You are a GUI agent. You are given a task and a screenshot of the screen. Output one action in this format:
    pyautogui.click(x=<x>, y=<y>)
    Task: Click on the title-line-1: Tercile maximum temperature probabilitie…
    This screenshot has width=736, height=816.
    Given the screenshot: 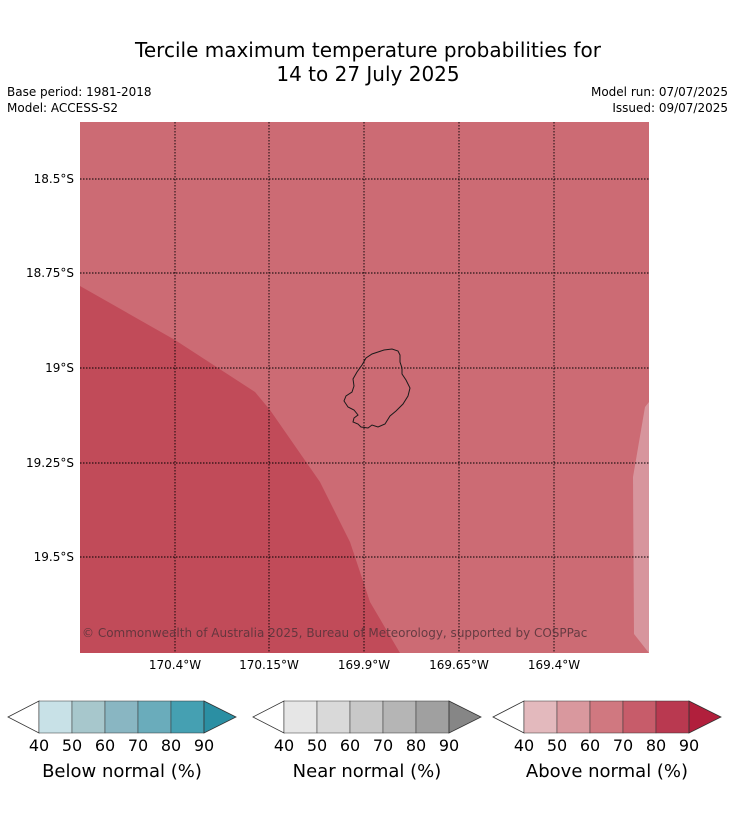 What is the action you would take?
    pyautogui.click(x=368, y=50)
    